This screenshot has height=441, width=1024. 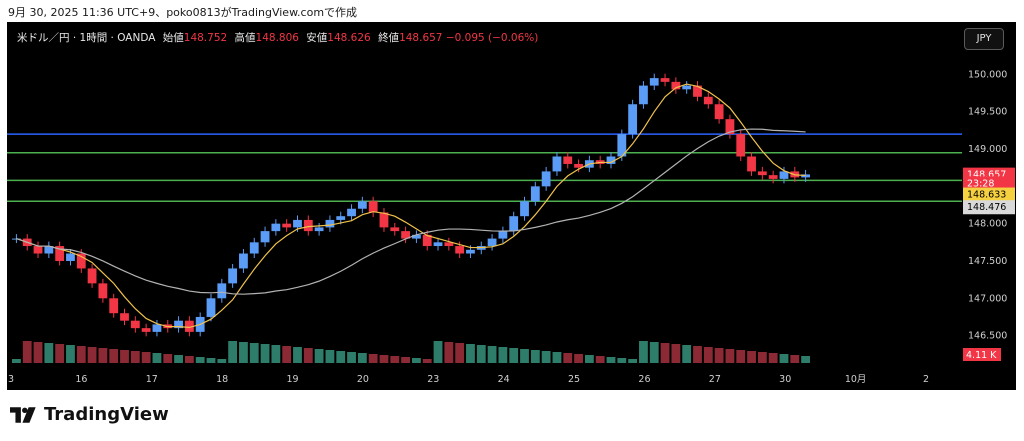 What do you see at coordinates (89, 414) in the screenshot?
I see `brand: TradingView` at bounding box center [89, 414].